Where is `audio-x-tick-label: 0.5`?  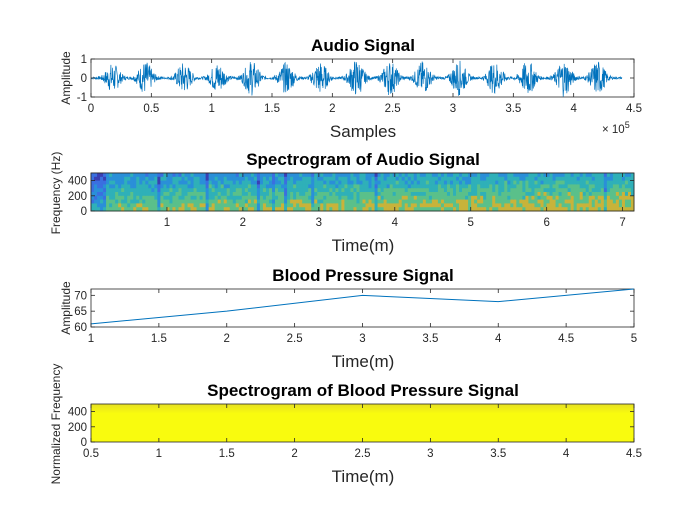
audio-x-tick-label: 0.5 is located at coordinates (151, 109).